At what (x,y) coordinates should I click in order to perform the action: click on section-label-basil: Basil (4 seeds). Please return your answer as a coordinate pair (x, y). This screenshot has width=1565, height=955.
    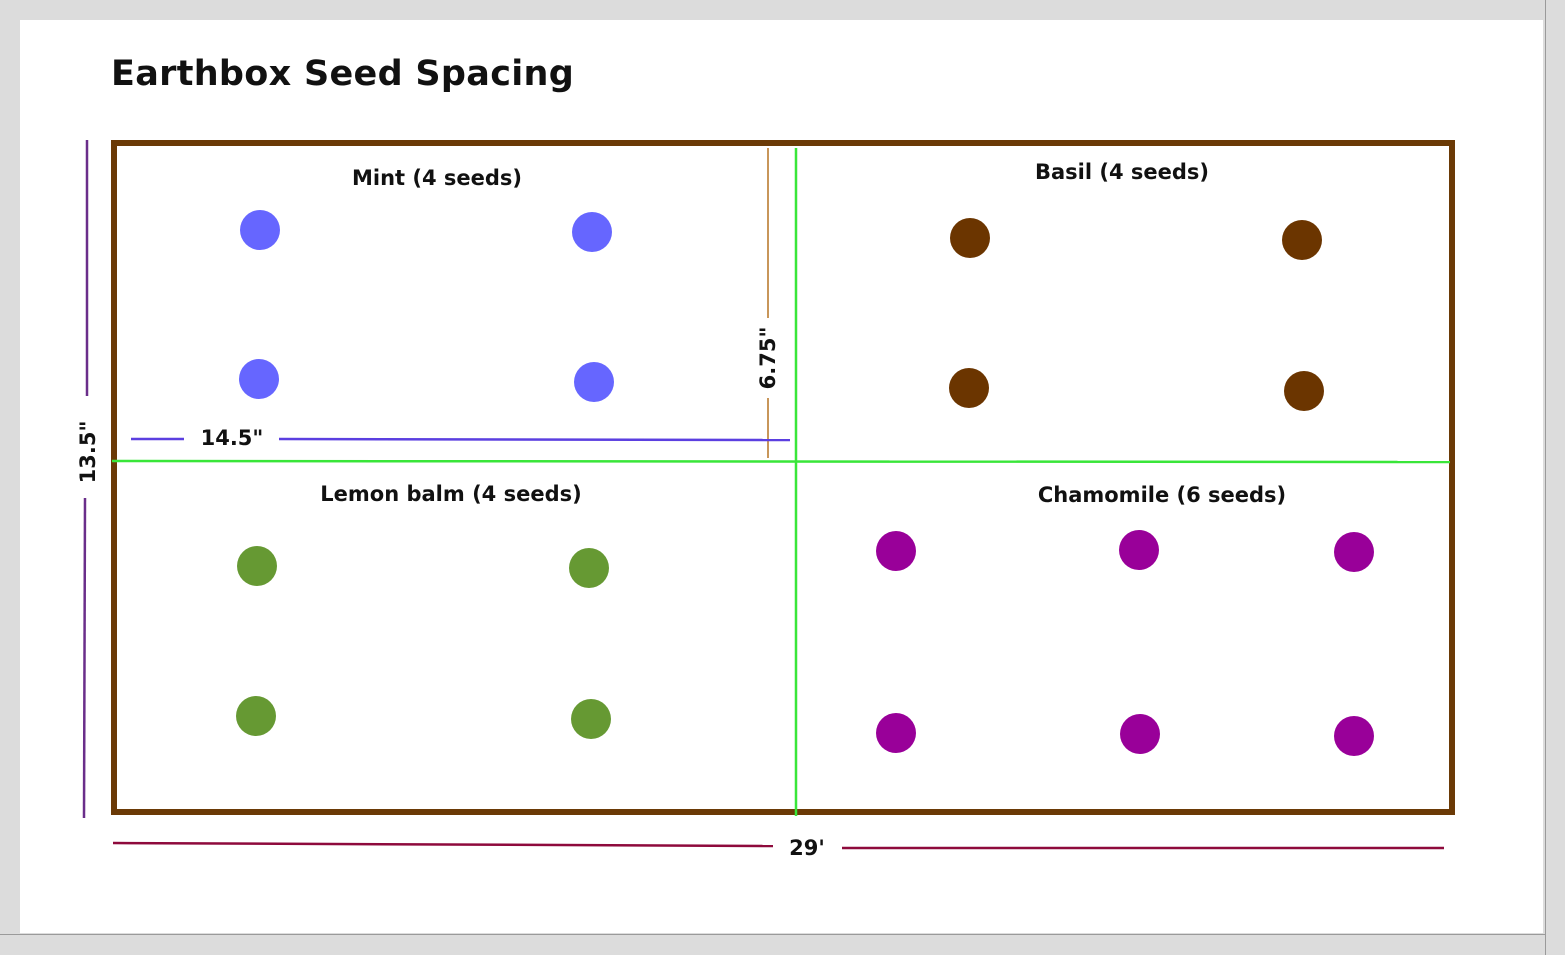
    Looking at the image, I should click on (1122, 172).